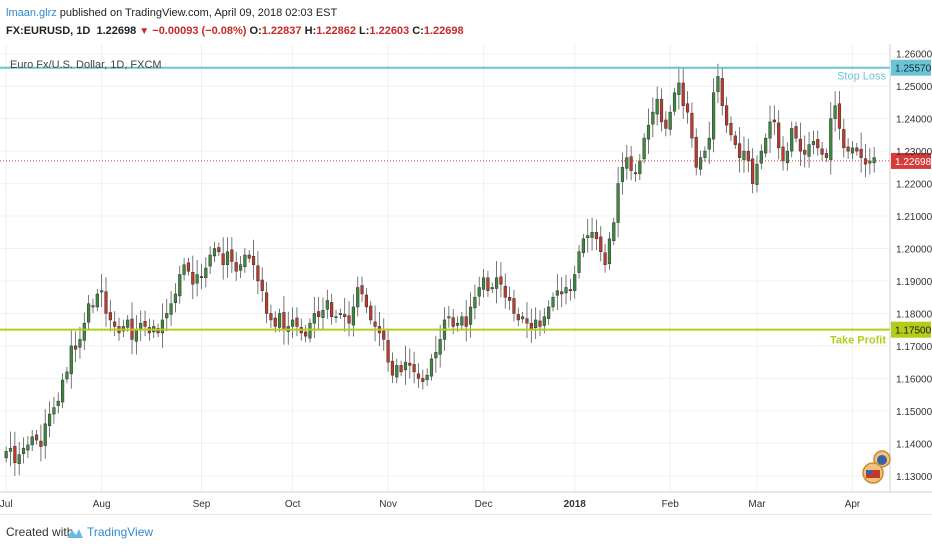 The height and width of the screenshot is (551, 932). I want to click on series-title: Euro Fx/U.S. Dollar, 1D, FXCM, so click(86, 65).